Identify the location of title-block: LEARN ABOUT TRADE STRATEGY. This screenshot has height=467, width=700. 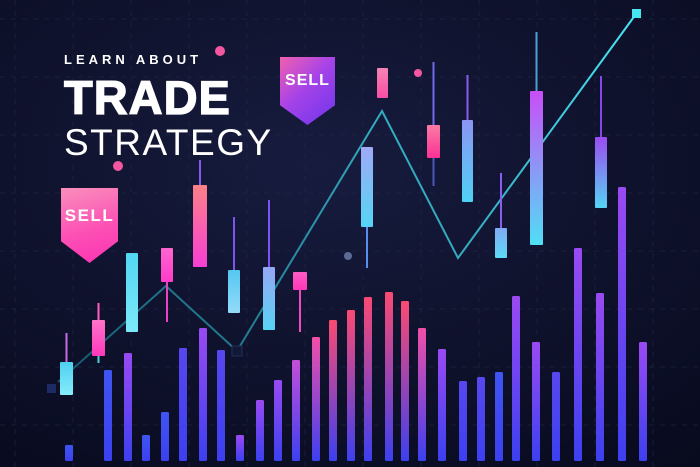
(168, 107).